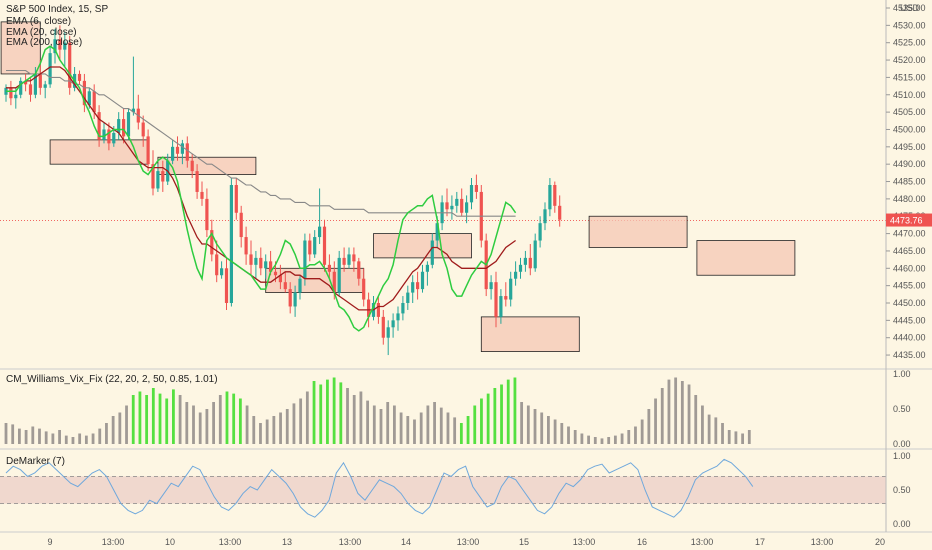 The width and height of the screenshot is (932, 550). What do you see at coordinates (49, 542) in the screenshot?
I see `x-tick-label: 9` at bounding box center [49, 542].